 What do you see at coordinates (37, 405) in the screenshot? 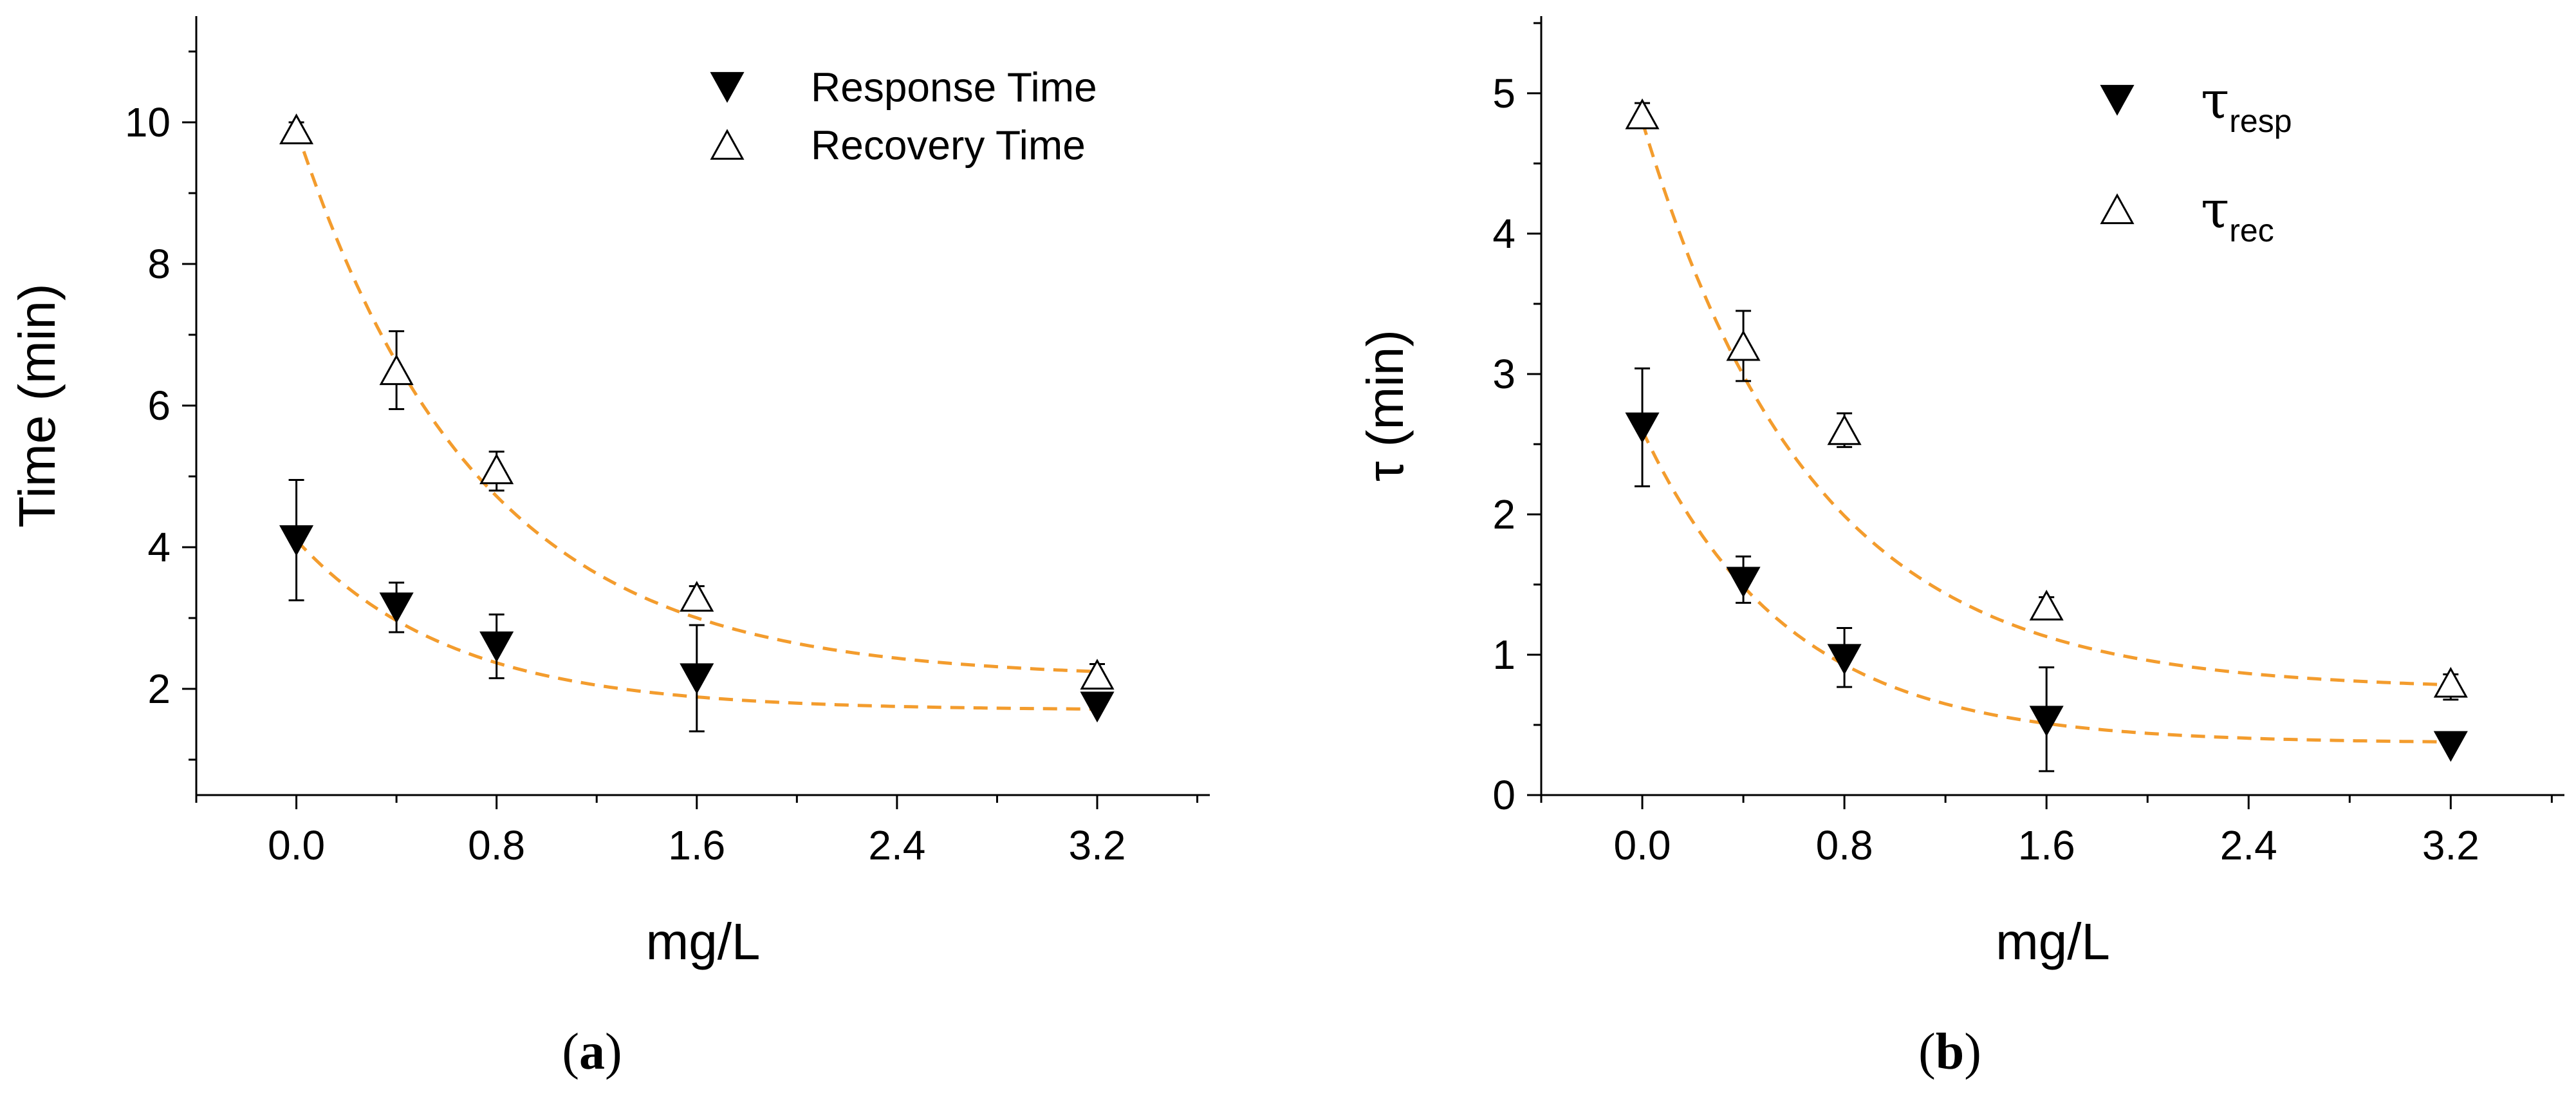
I see `y-axis-label: Time (min)` at bounding box center [37, 405].